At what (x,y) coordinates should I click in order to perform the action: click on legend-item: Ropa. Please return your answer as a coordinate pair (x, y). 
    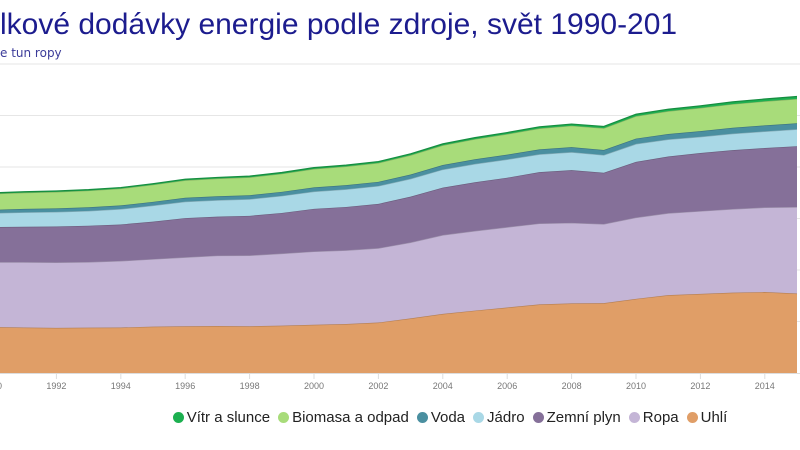
    Looking at the image, I should click on (653, 417).